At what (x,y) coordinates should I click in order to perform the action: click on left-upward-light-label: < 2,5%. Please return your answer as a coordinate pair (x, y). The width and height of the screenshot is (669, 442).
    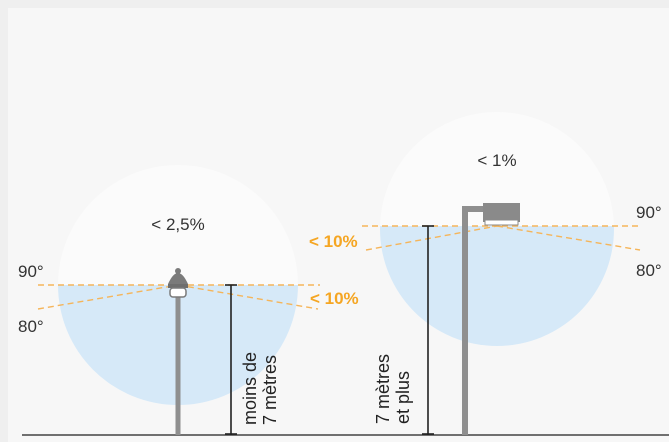
    Looking at the image, I should click on (177, 224).